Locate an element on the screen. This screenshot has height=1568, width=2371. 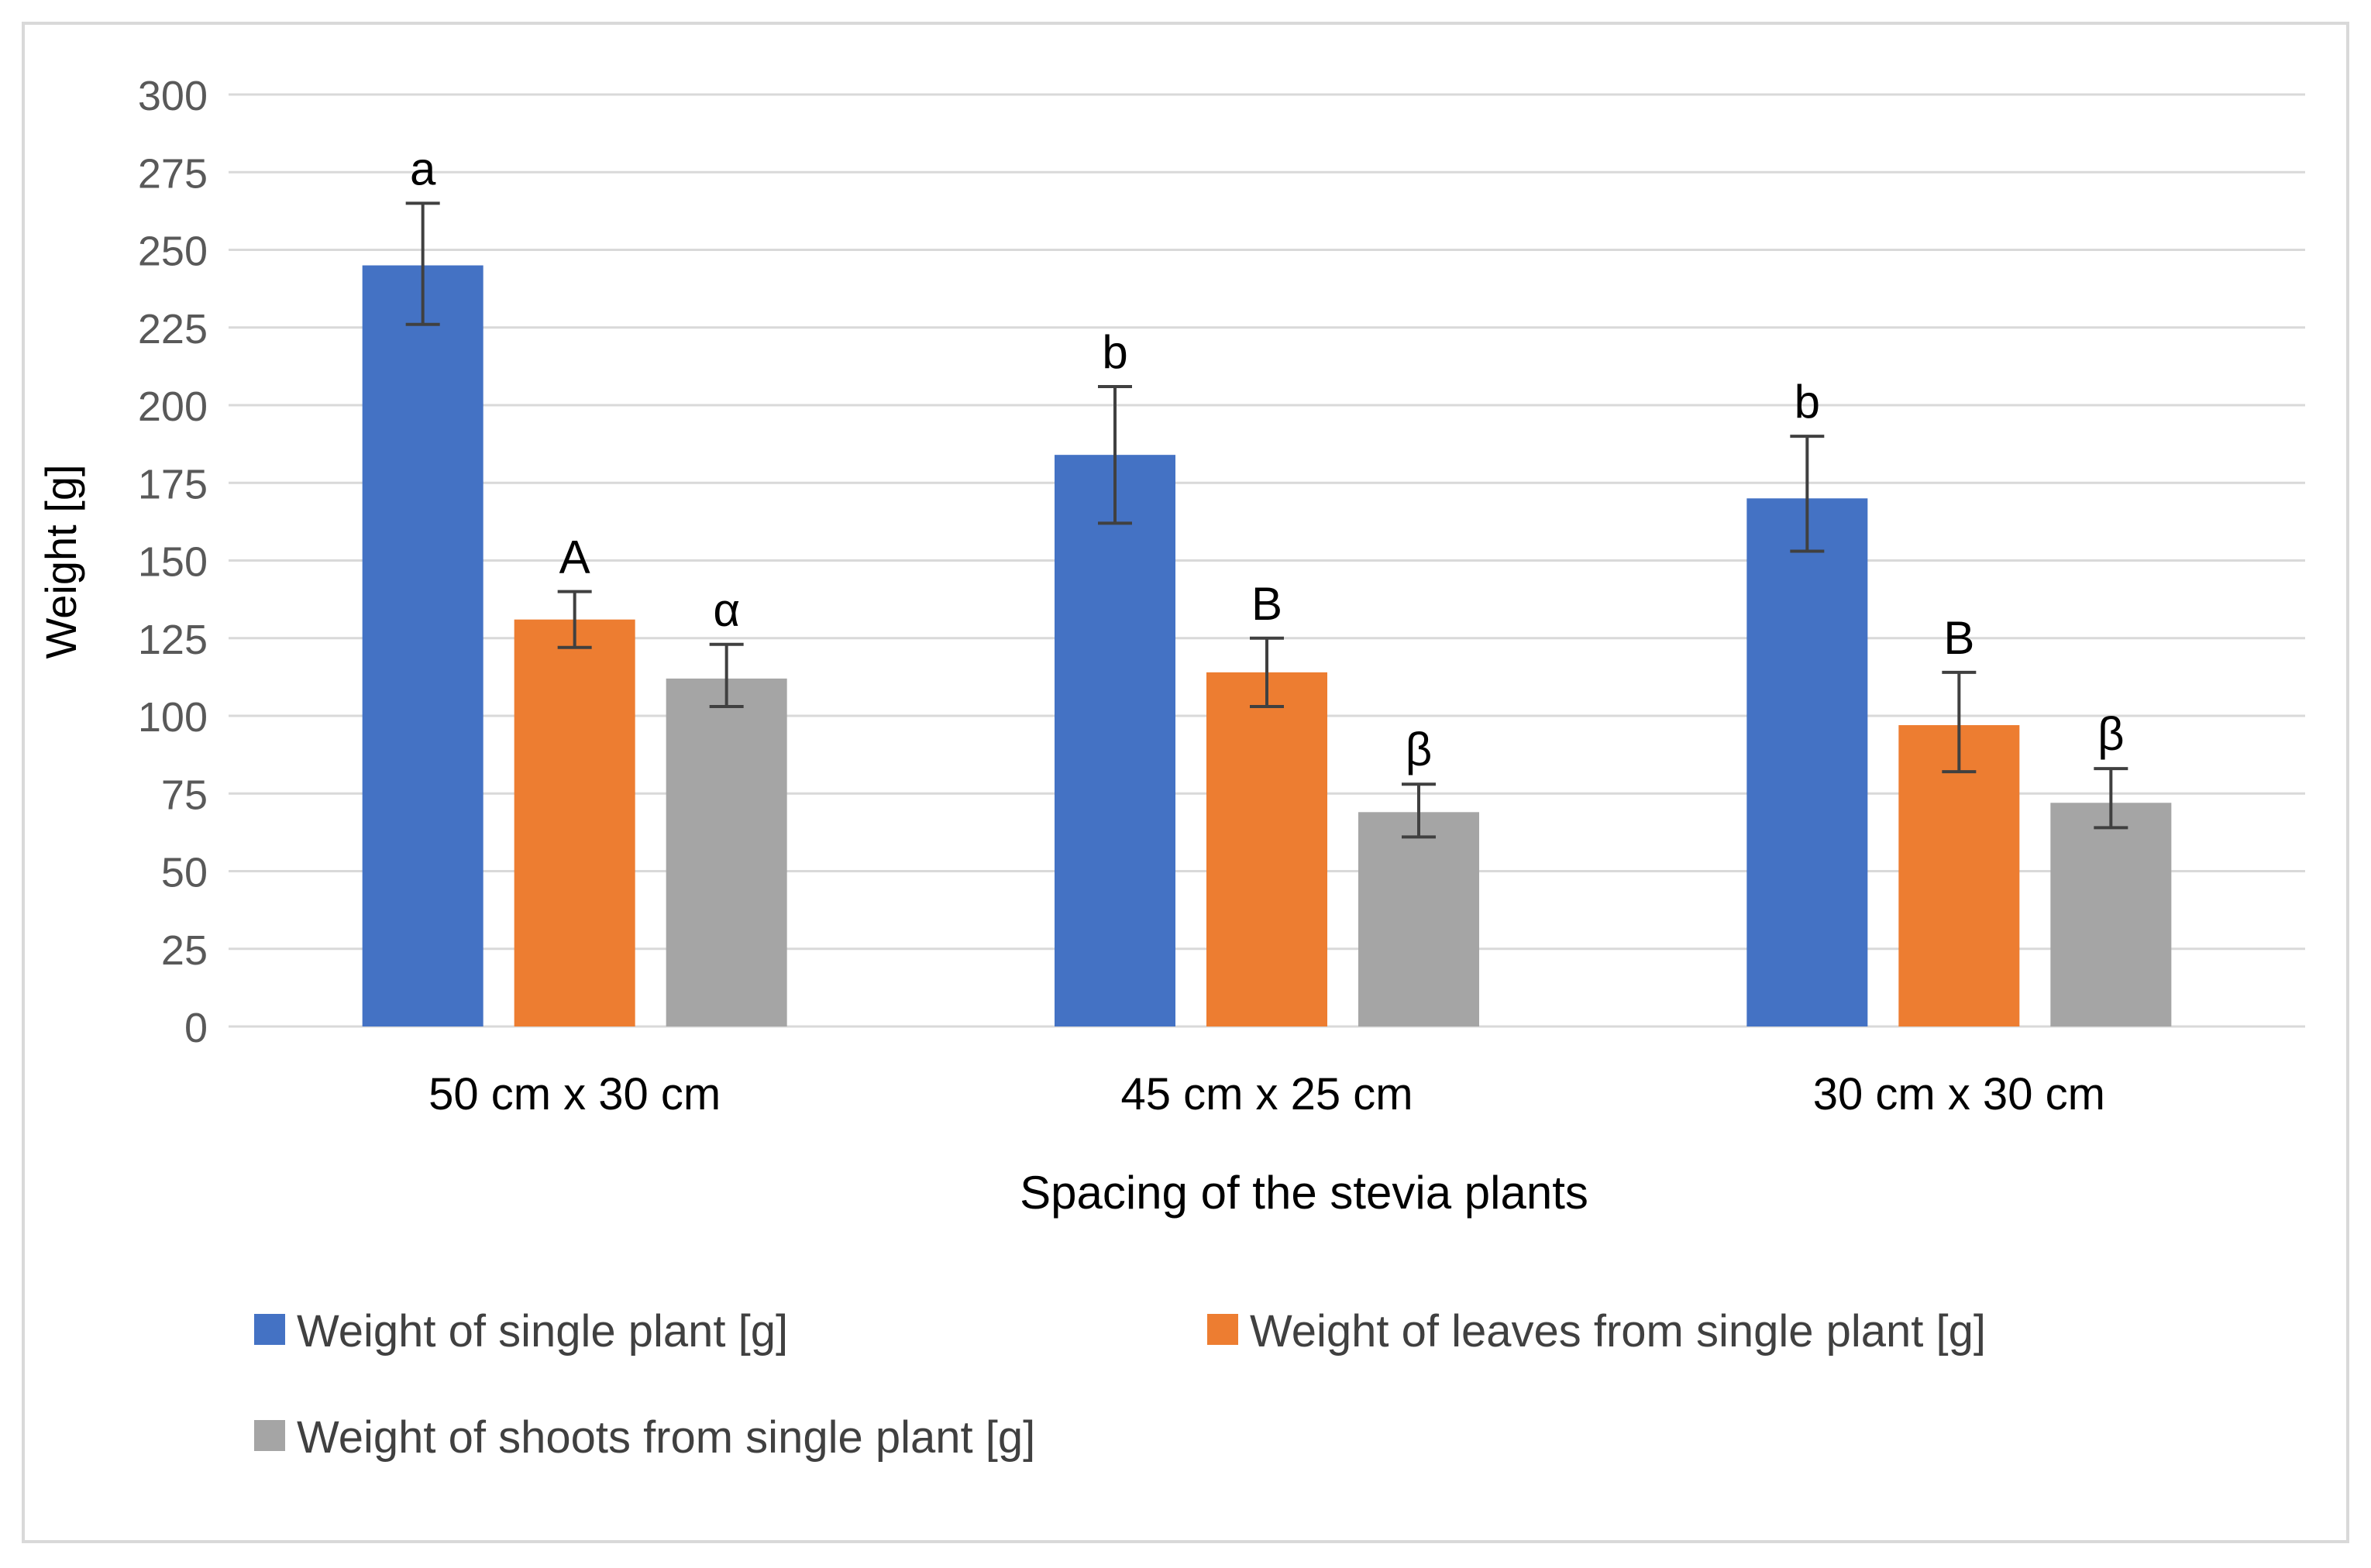
x-tick-label: 45 cm x 25 cm is located at coordinates (1267, 1094).